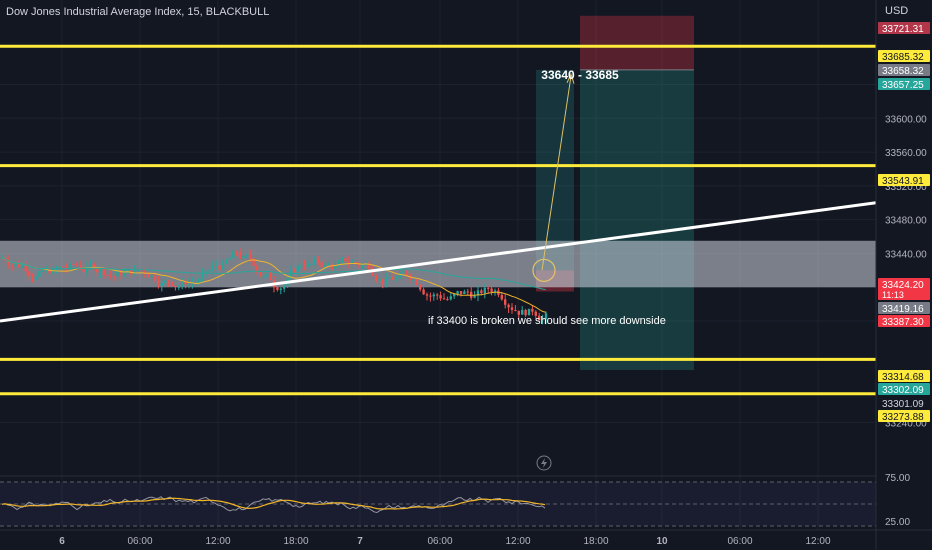 This screenshot has height=550, width=932. I want to click on price-label: 33657.25, so click(903, 85).